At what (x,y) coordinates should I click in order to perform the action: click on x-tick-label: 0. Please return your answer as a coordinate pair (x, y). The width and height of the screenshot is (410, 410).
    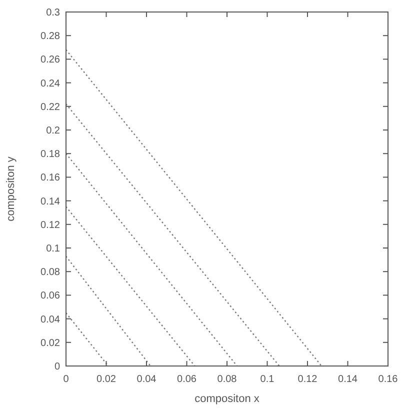
    Looking at the image, I should click on (66, 379).